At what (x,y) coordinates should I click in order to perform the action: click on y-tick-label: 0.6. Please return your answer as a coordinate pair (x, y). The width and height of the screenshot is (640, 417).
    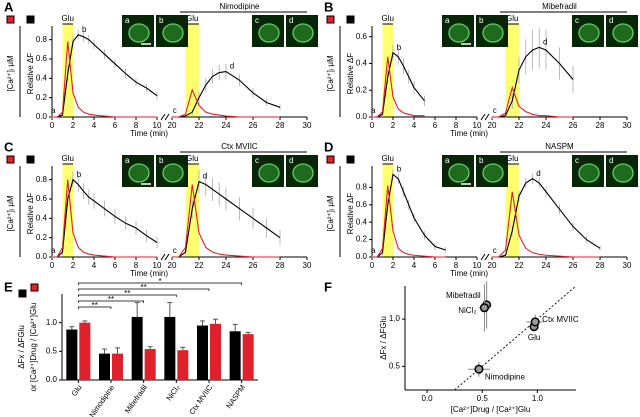
    Looking at the image, I should click on (42, 58).